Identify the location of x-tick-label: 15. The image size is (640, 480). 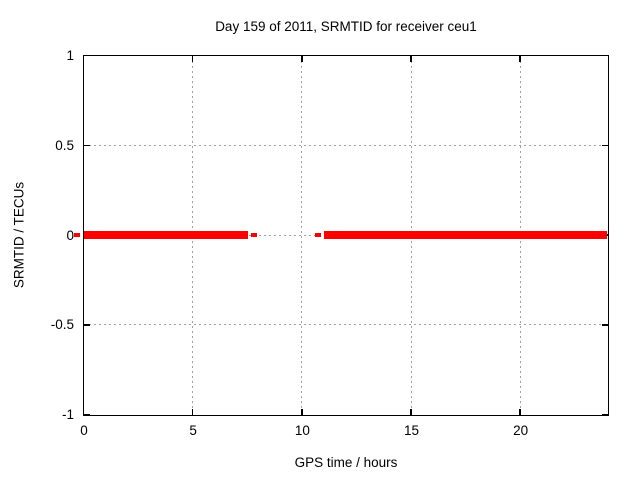
(411, 430).